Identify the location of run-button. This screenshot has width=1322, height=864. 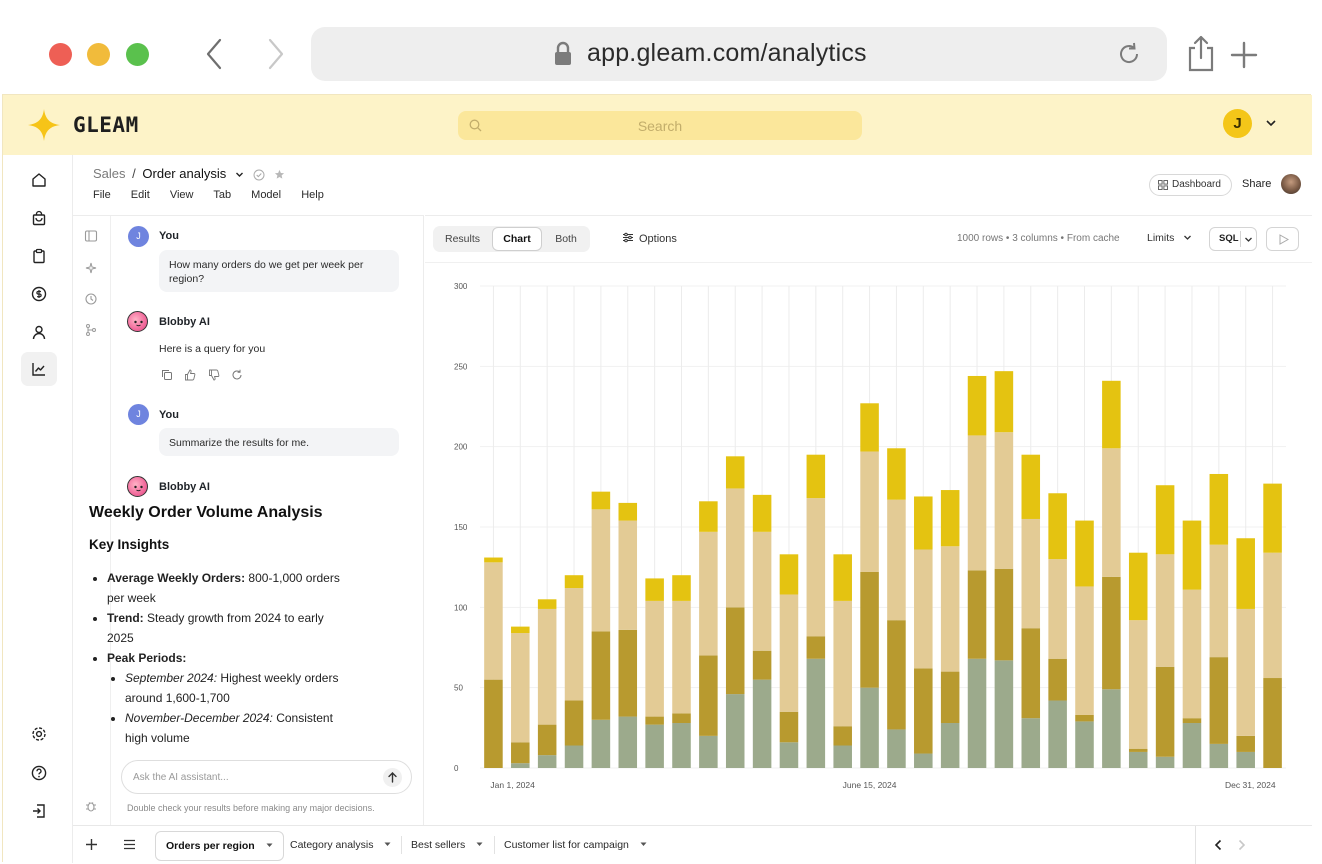
(1282, 239).